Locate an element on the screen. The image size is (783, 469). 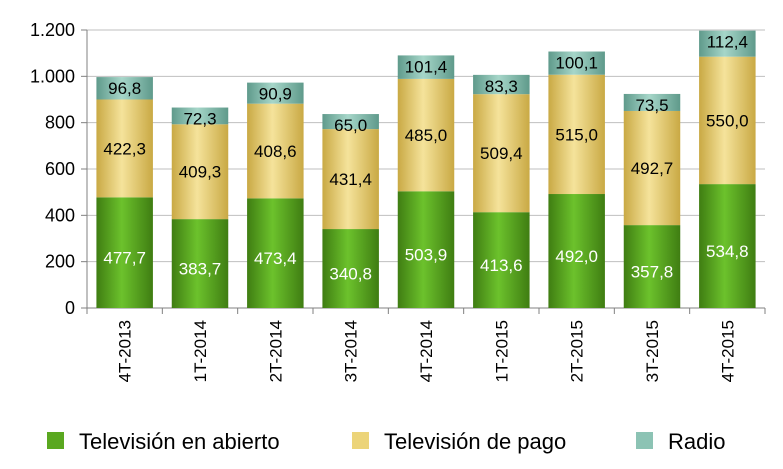
data-label: 408,6 is located at coordinates (275, 151).